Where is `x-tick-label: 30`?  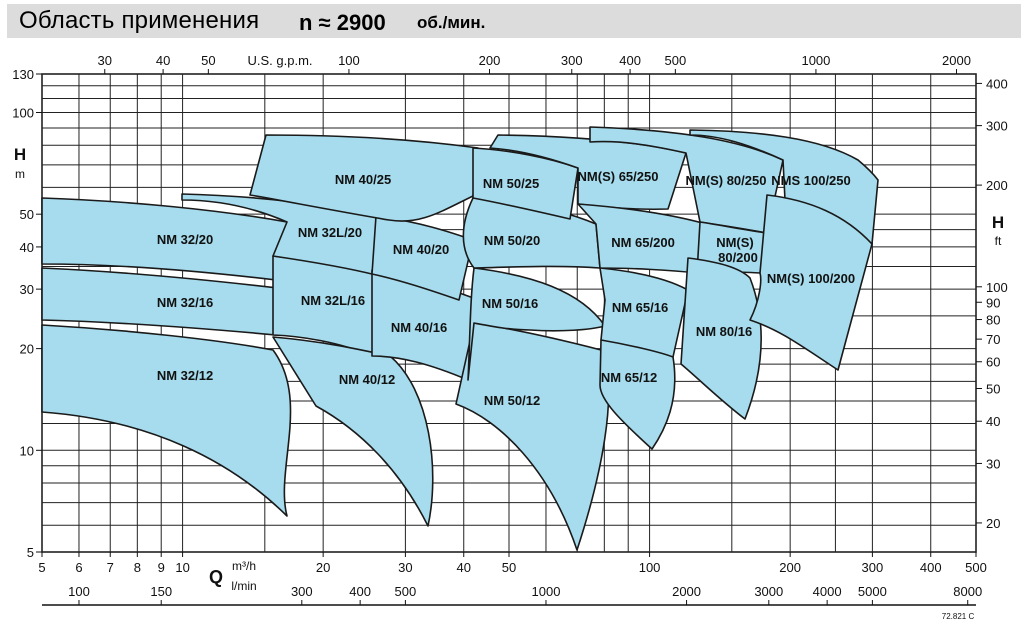
x-tick-label: 30 is located at coordinates (405, 567).